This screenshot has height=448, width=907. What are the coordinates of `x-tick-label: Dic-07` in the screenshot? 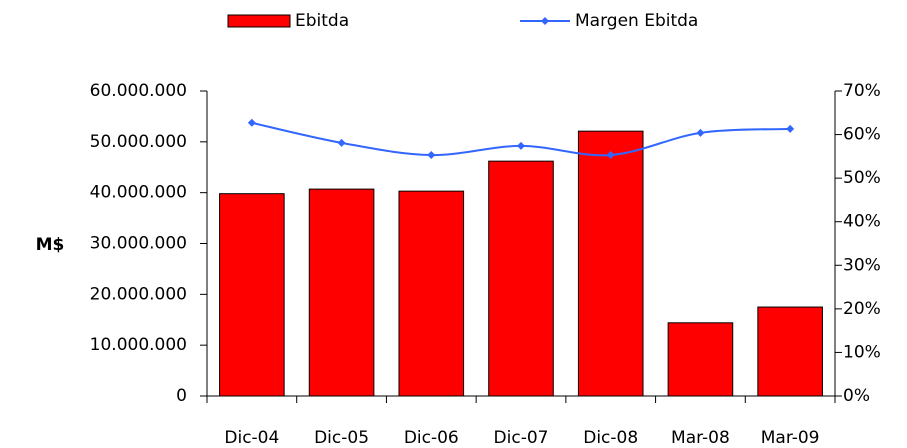 It's located at (521, 438).